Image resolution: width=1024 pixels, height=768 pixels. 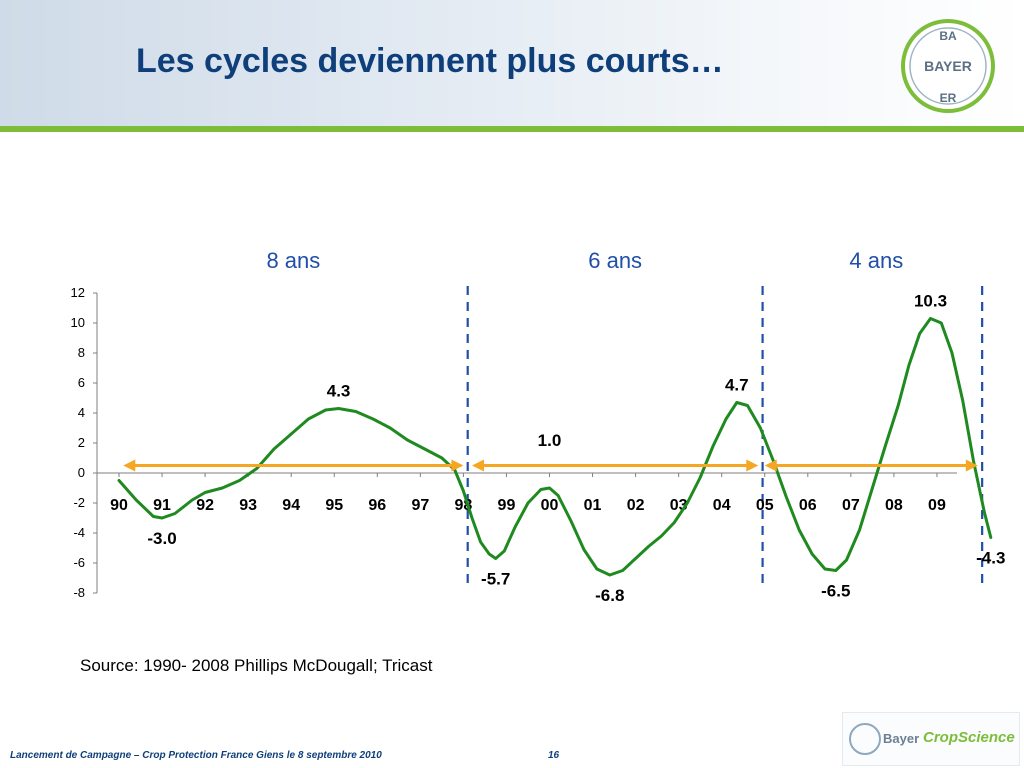 What do you see at coordinates (81, 472) in the screenshot?
I see `y-tick-label: 0` at bounding box center [81, 472].